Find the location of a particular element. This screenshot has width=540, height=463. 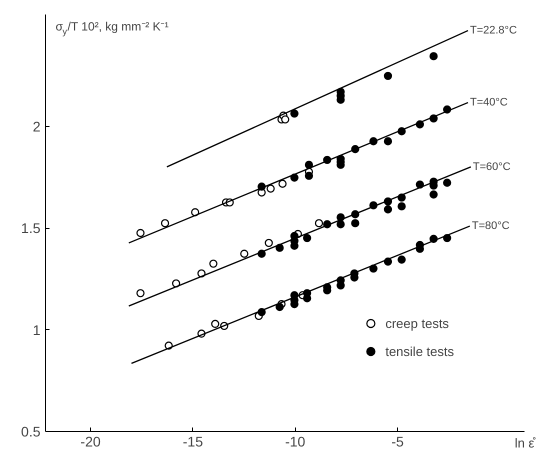

series-label: T=80°C is located at coordinates (491, 226).